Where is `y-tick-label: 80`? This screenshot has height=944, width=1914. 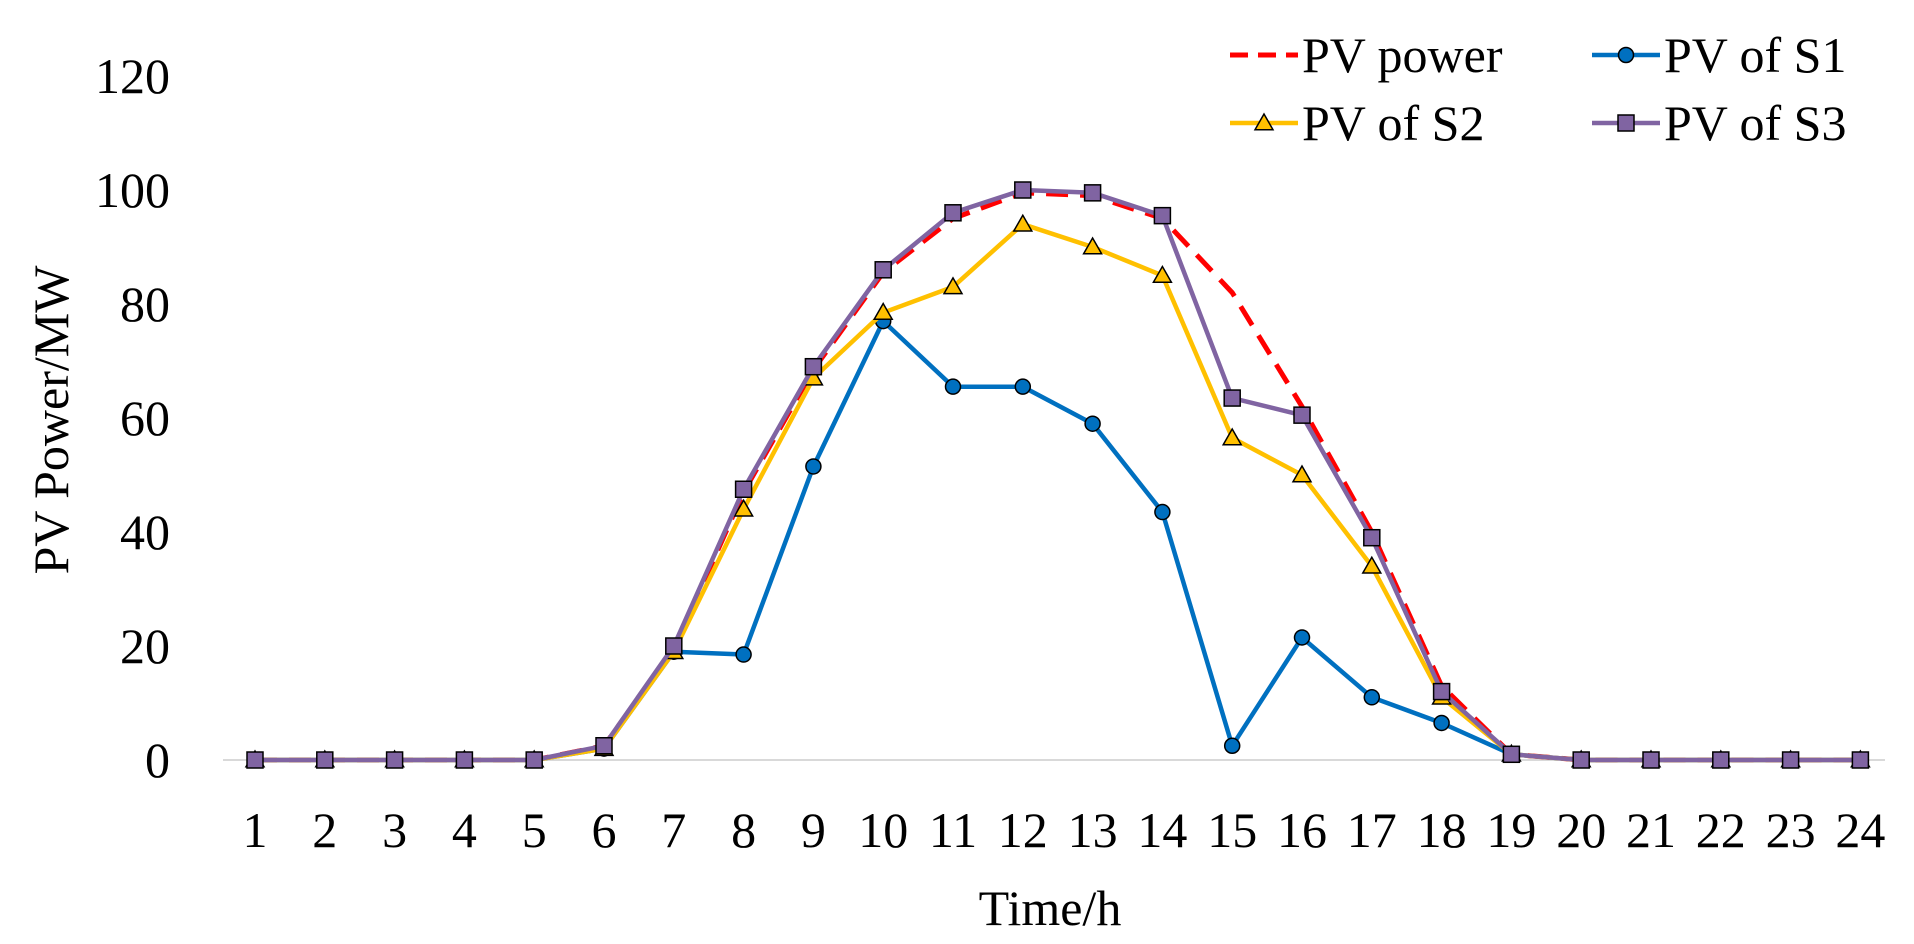 y-tick-label: 80 is located at coordinates (145, 304).